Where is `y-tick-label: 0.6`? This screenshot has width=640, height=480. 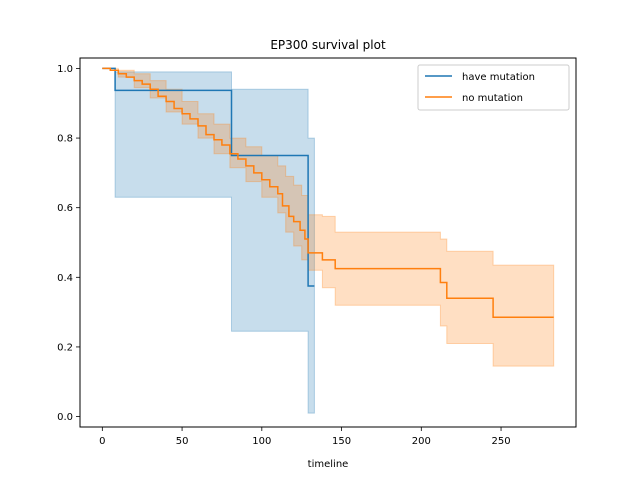 y-tick-label: 0.6 is located at coordinates (65, 208).